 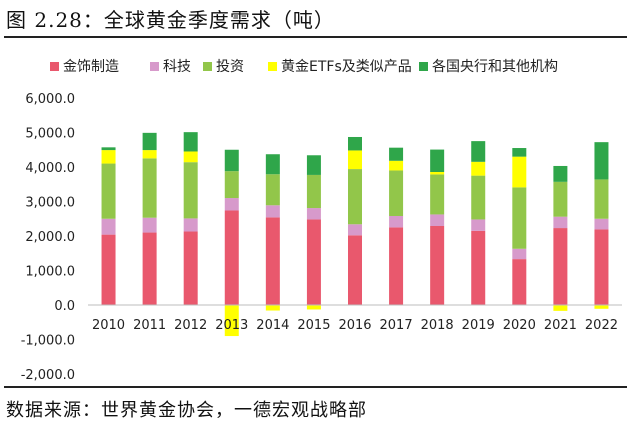 What do you see at coordinates (272, 325) in the screenshot?
I see `x-tick-label: 2014` at bounding box center [272, 325].